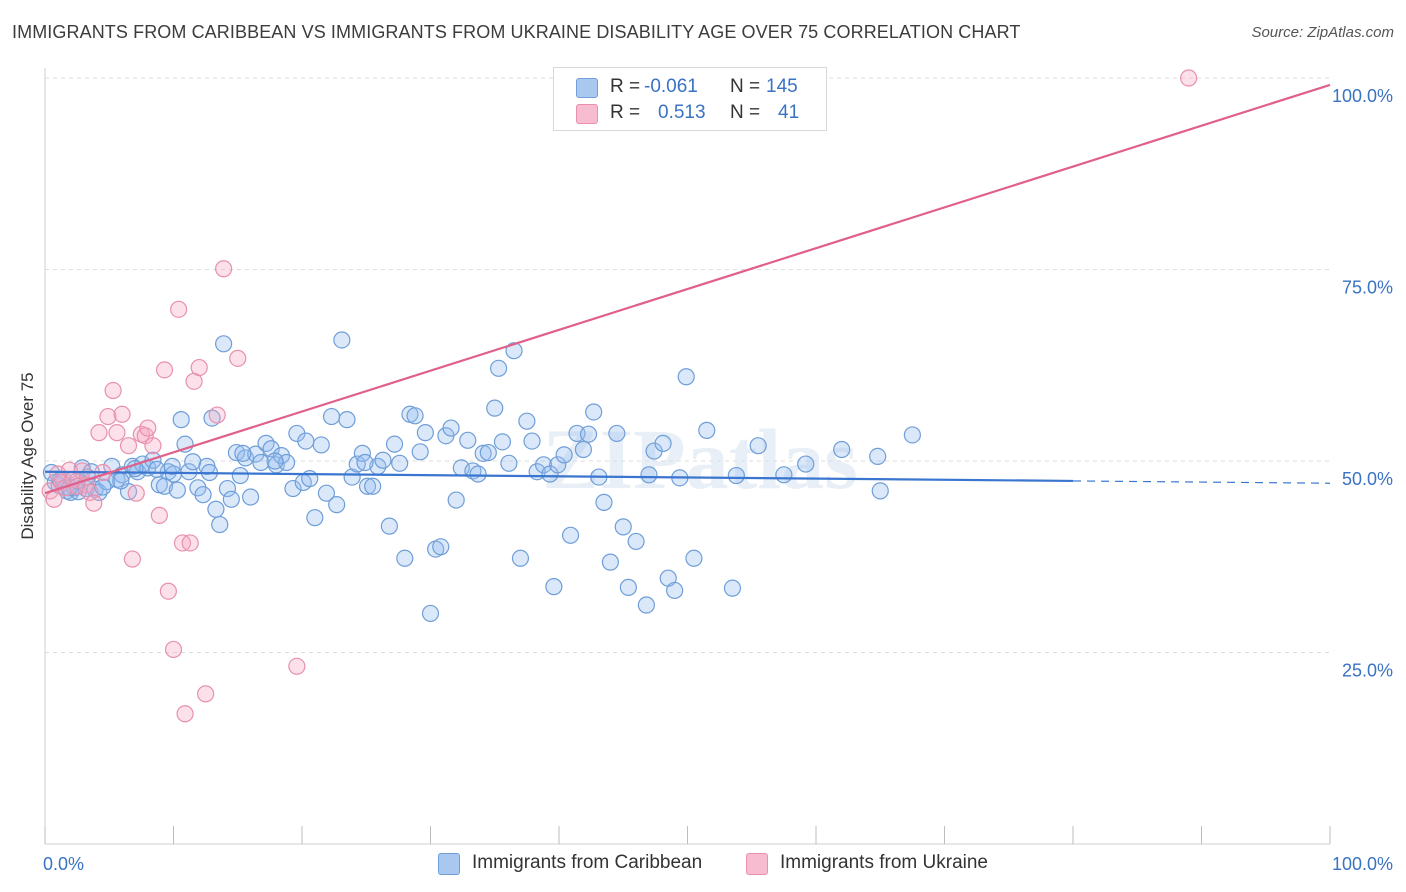  Describe the element at coordinates (27, 455) in the screenshot. I see `y-axis-label: Disability Age Over 75` at that location.